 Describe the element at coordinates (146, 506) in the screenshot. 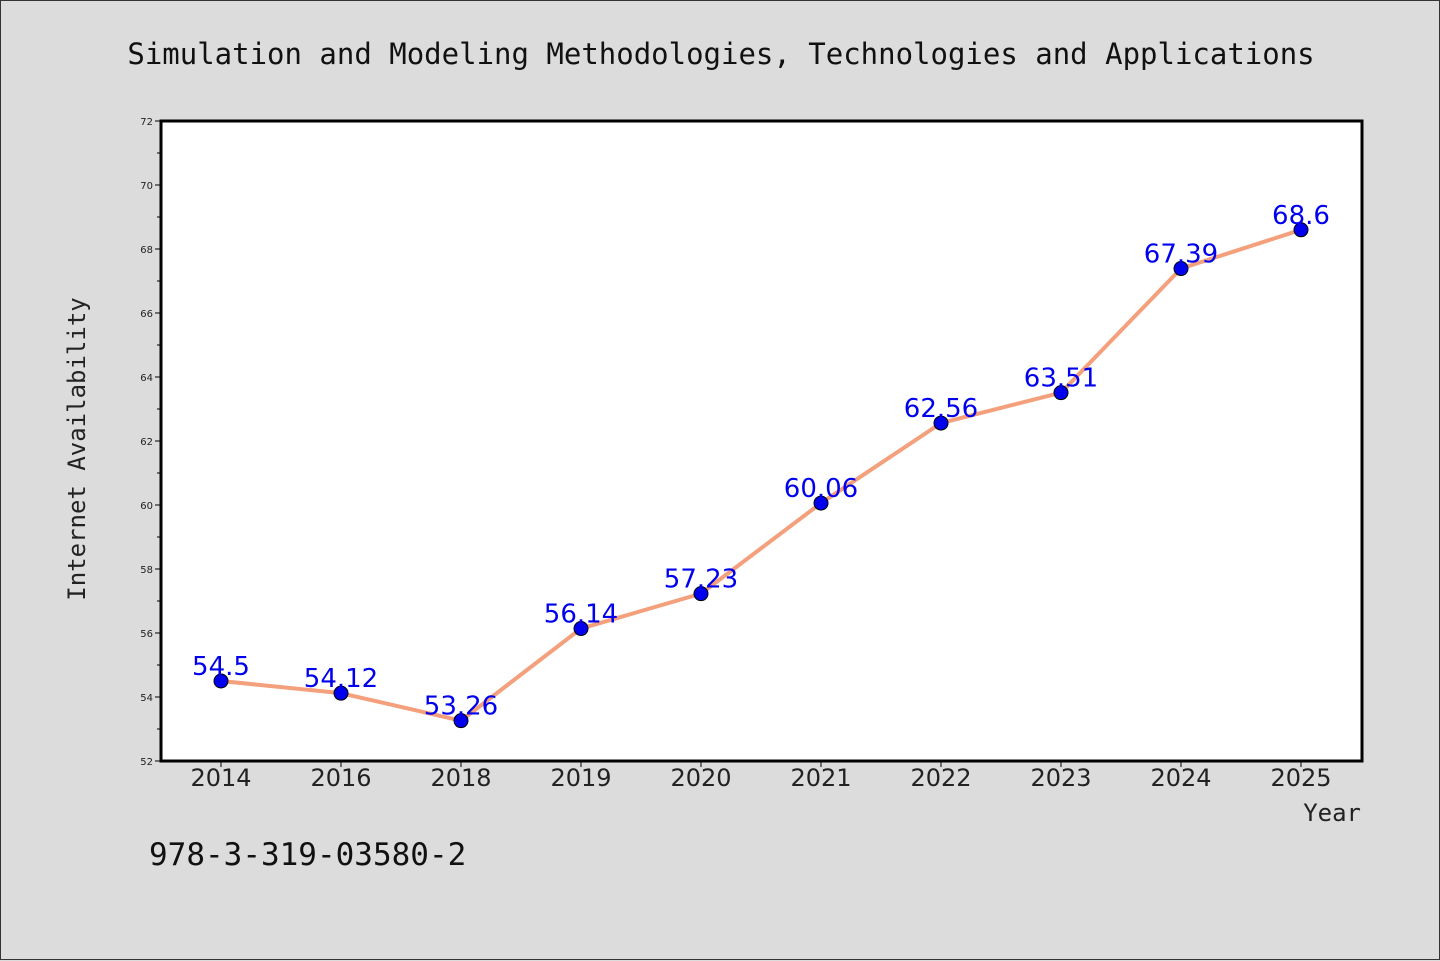

I see `y-tick-label: 60` at that location.